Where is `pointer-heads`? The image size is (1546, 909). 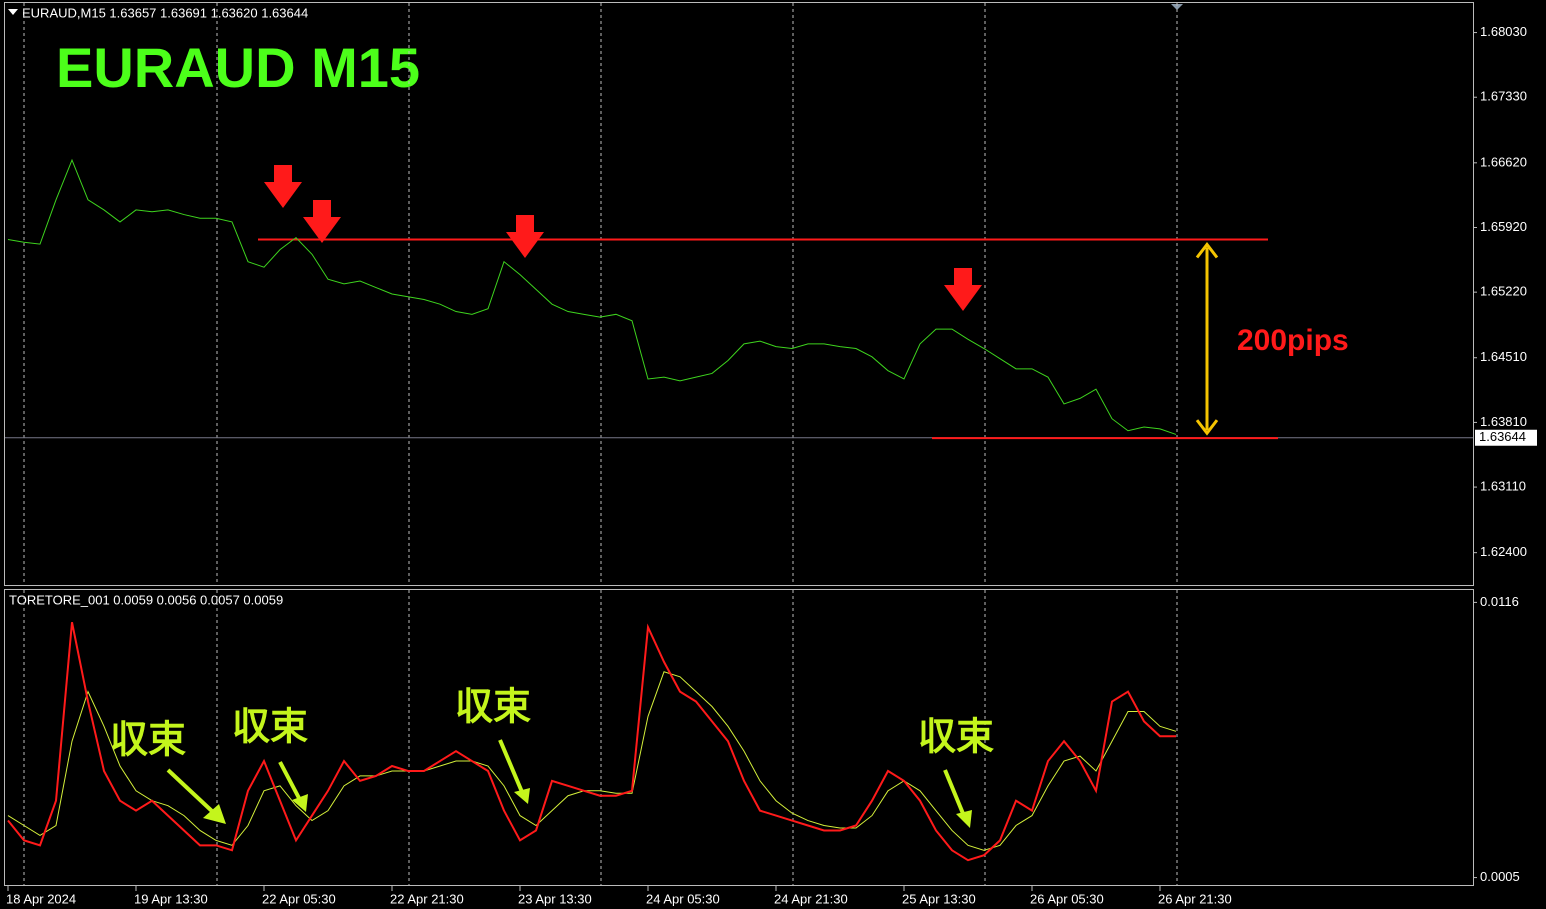
pointer-heads is located at coordinates (587, 808).